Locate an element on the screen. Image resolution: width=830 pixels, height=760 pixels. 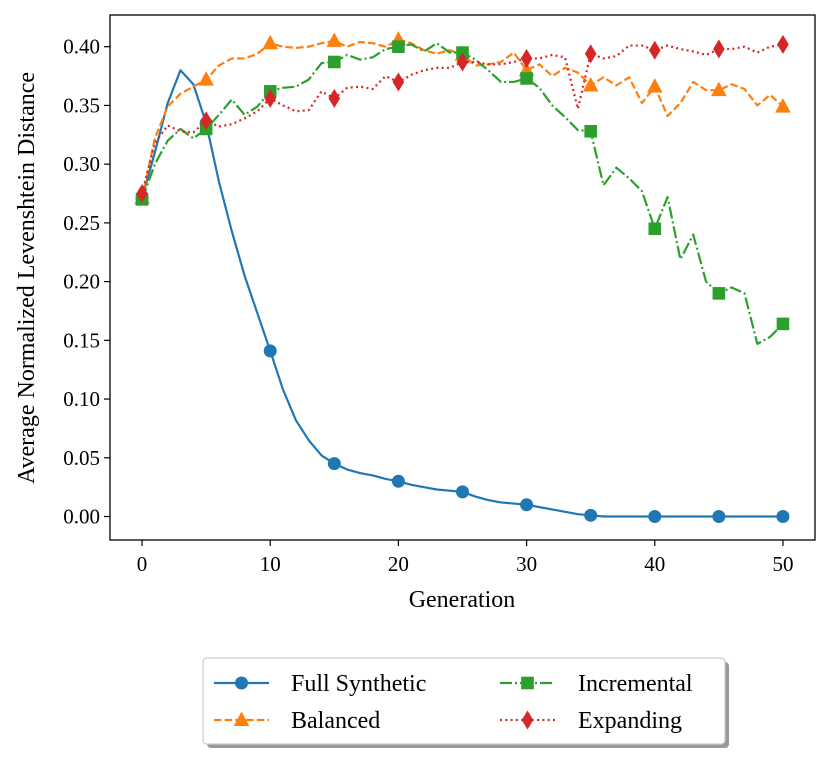
legend-entry-expanding: Expanding is located at coordinates (591, 721).